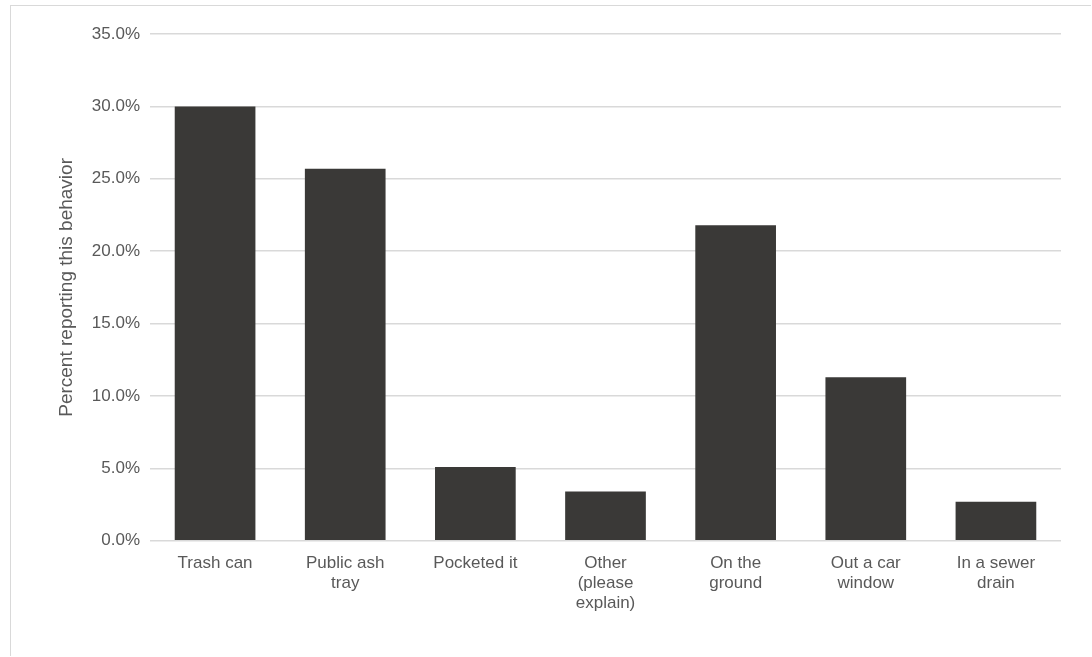  What do you see at coordinates (115, 323) in the screenshot?
I see `y-tick-label: 15.0%` at bounding box center [115, 323].